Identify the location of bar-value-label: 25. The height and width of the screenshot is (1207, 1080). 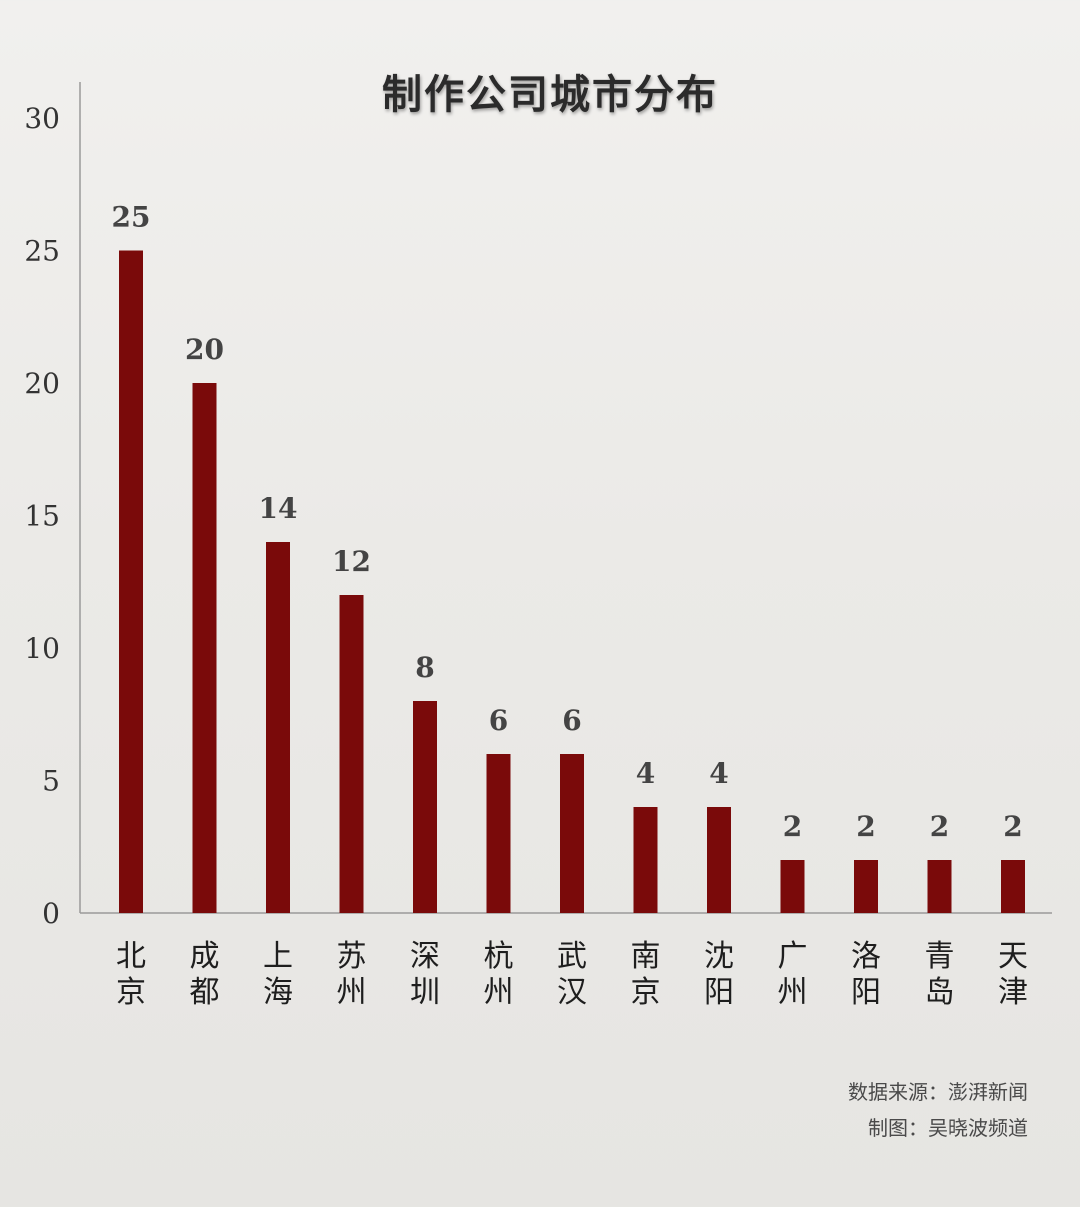
(131, 217).